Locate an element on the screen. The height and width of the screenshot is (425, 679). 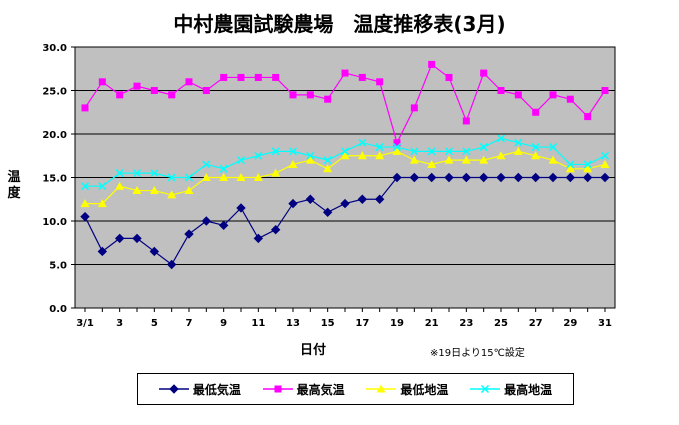
y-tick-label: 15.0 is located at coordinates (54, 179).